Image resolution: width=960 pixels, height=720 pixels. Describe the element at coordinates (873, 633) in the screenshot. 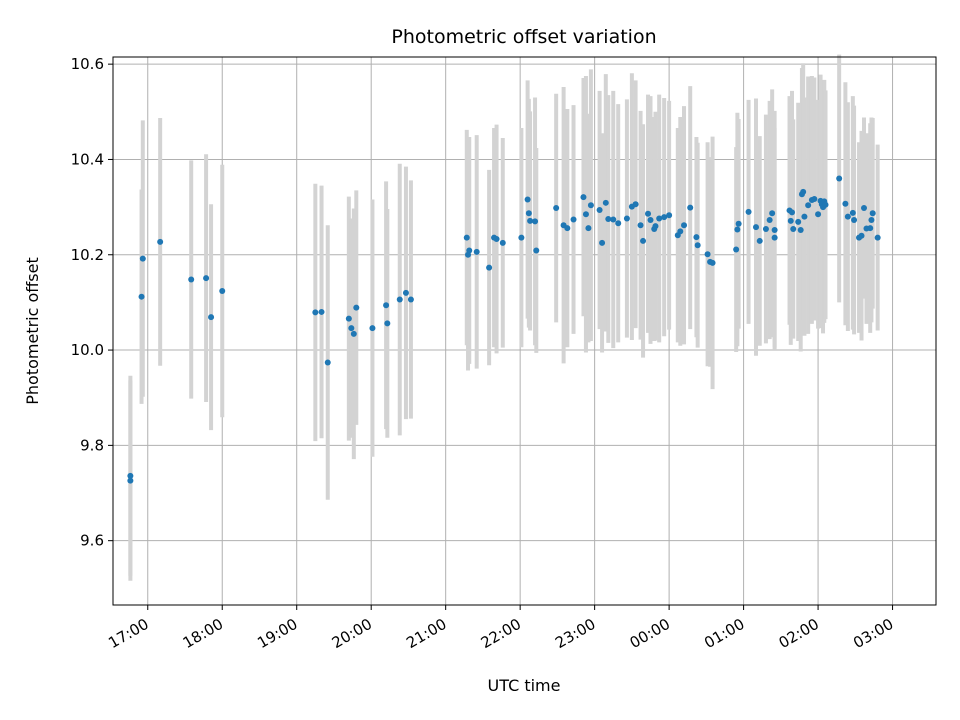

I see `x-tick-label: 03:00` at that location.